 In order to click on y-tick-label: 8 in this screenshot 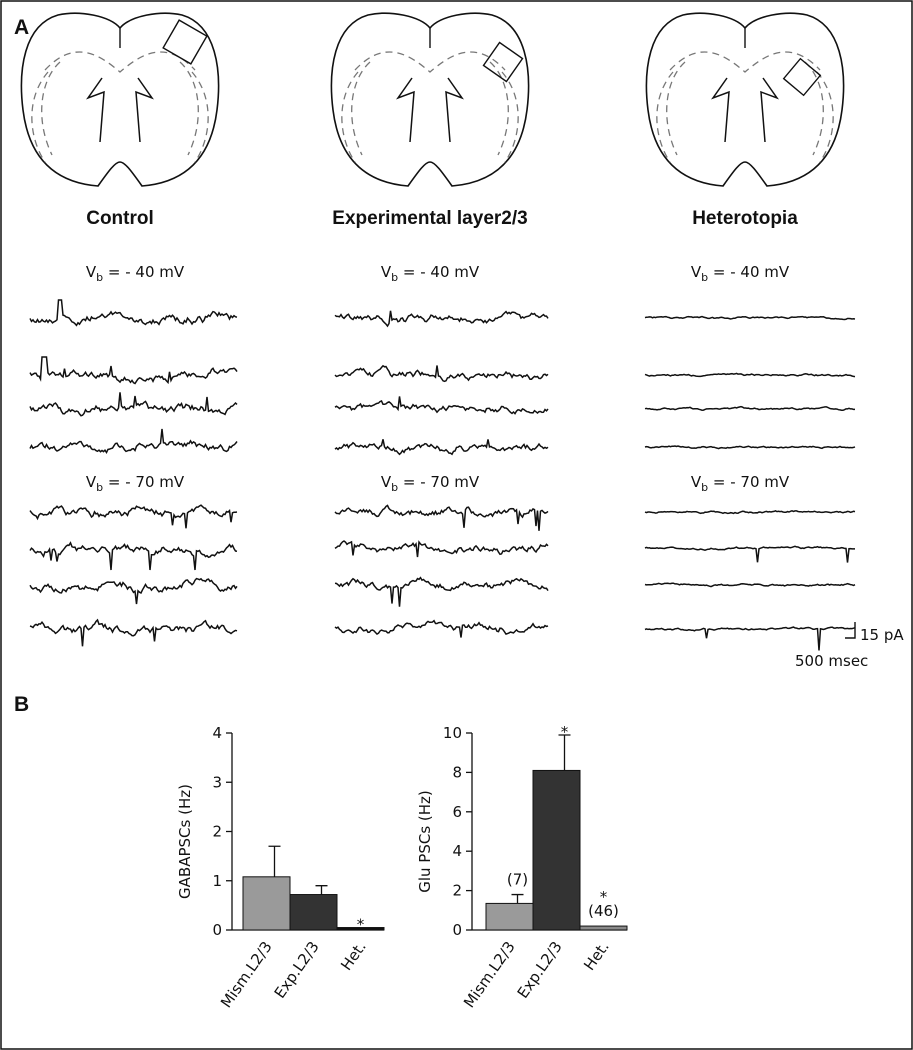, I will do `click(457, 772)`.